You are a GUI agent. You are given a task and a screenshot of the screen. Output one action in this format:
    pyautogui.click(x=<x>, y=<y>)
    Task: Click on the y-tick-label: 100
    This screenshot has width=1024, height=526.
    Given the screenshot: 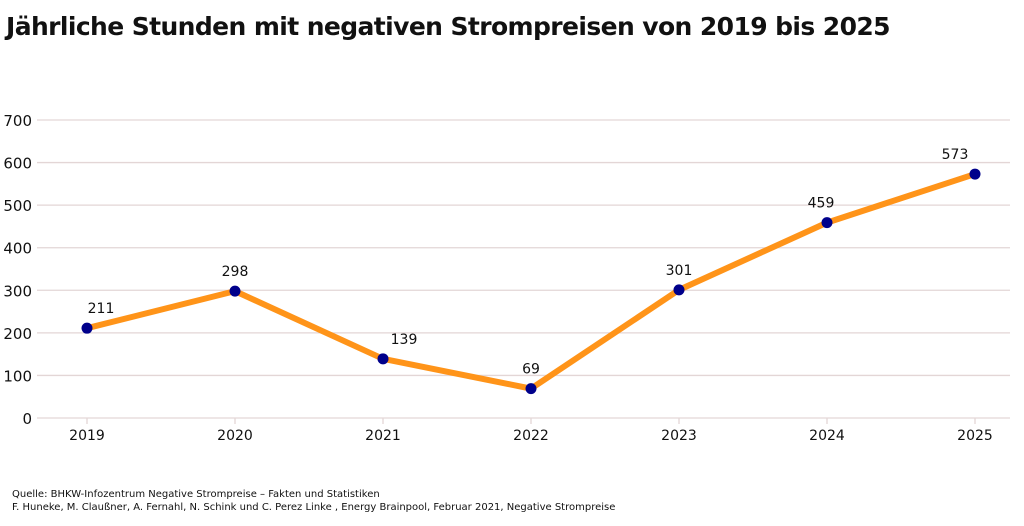 What is the action you would take?
    pyautogui.click(x=17, y=376)
    